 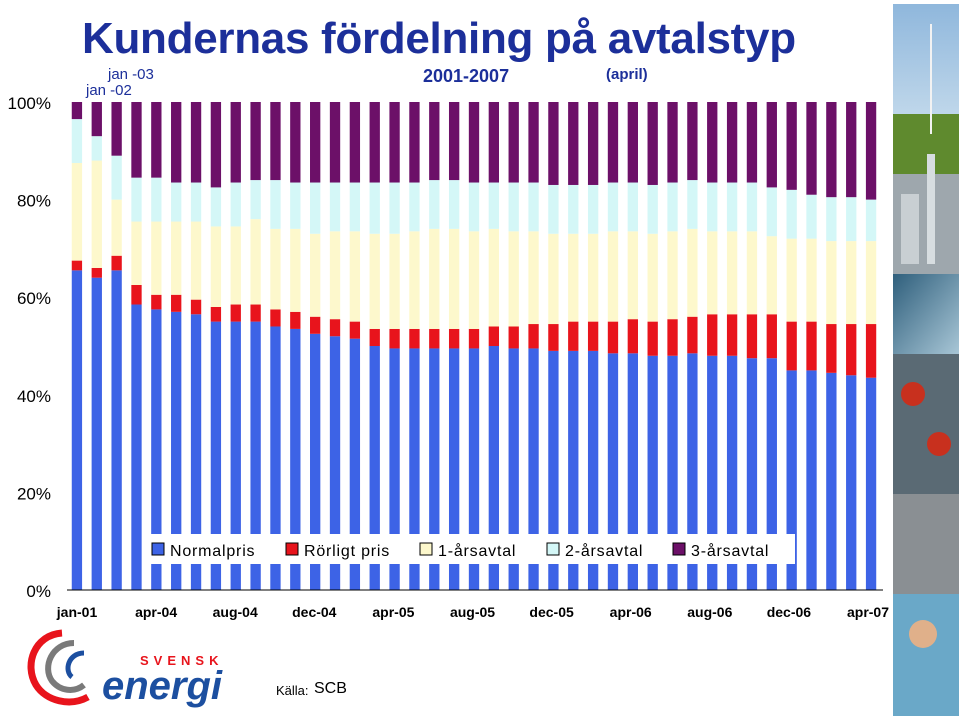 What do you see at coordinates (131, 74) in the screenshot?
I see `annotation-jan-03: jan -03` at bounding box center [131, 74].